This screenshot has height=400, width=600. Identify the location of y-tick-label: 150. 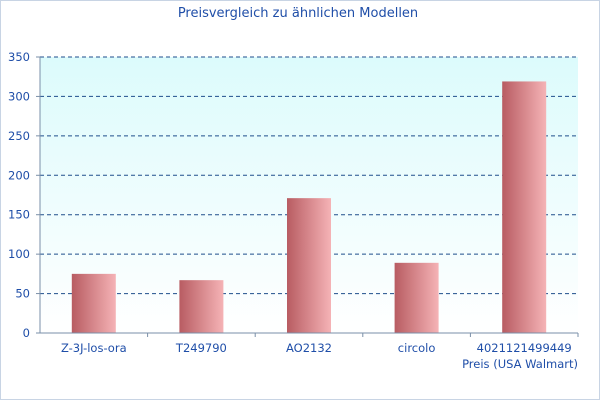
(19, 215).